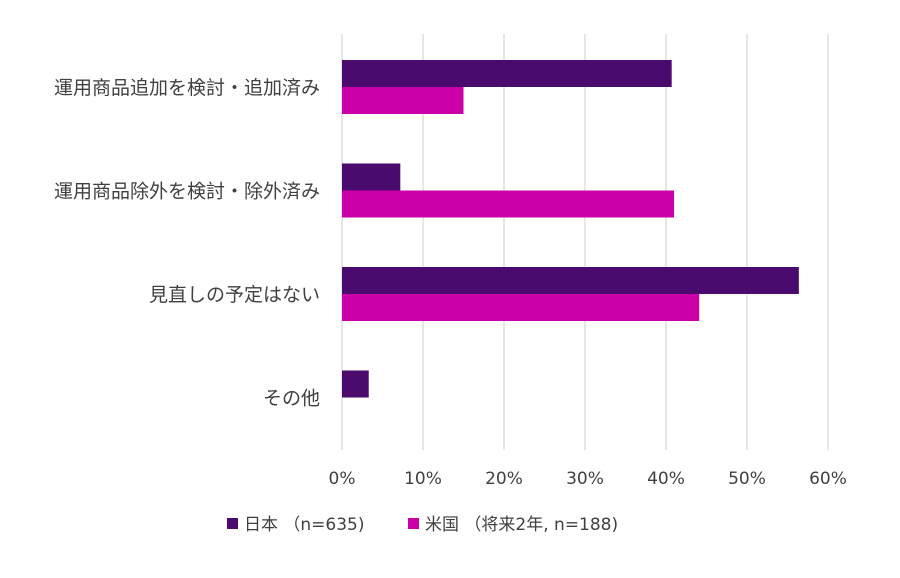 This screenshot has width=900, height=578. What do you see at coordinates (187, 88) in the screenshot?
I see `category-label-0: 運用商品追加を検討・追加済み` at bounding box center [187, 88].